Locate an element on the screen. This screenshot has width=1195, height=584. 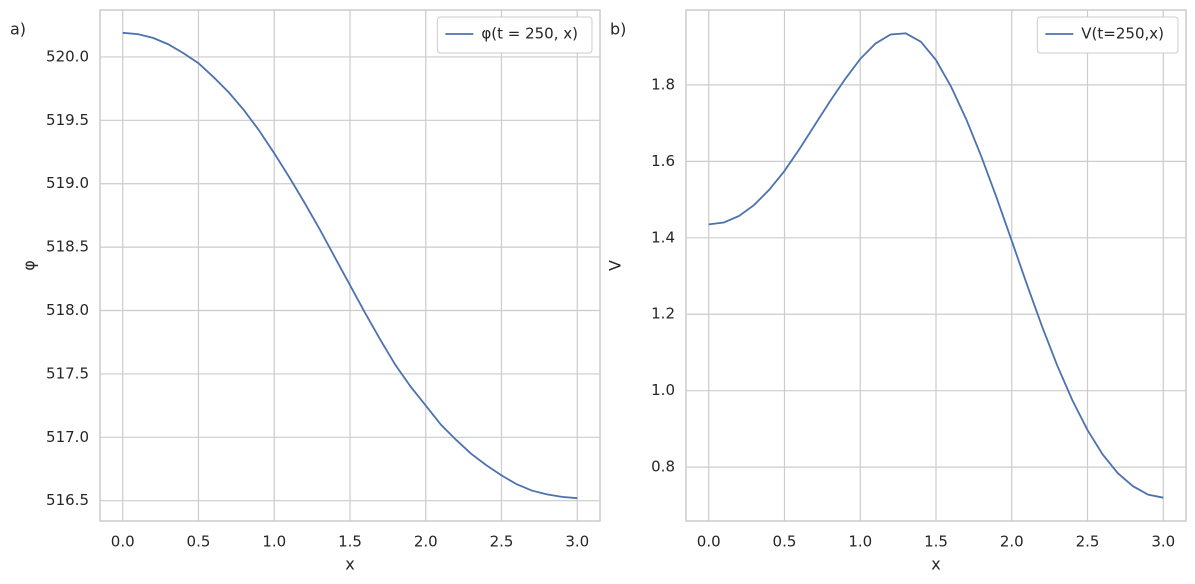
y-tick-label: 1.8 is located at coordinates (663, 84).